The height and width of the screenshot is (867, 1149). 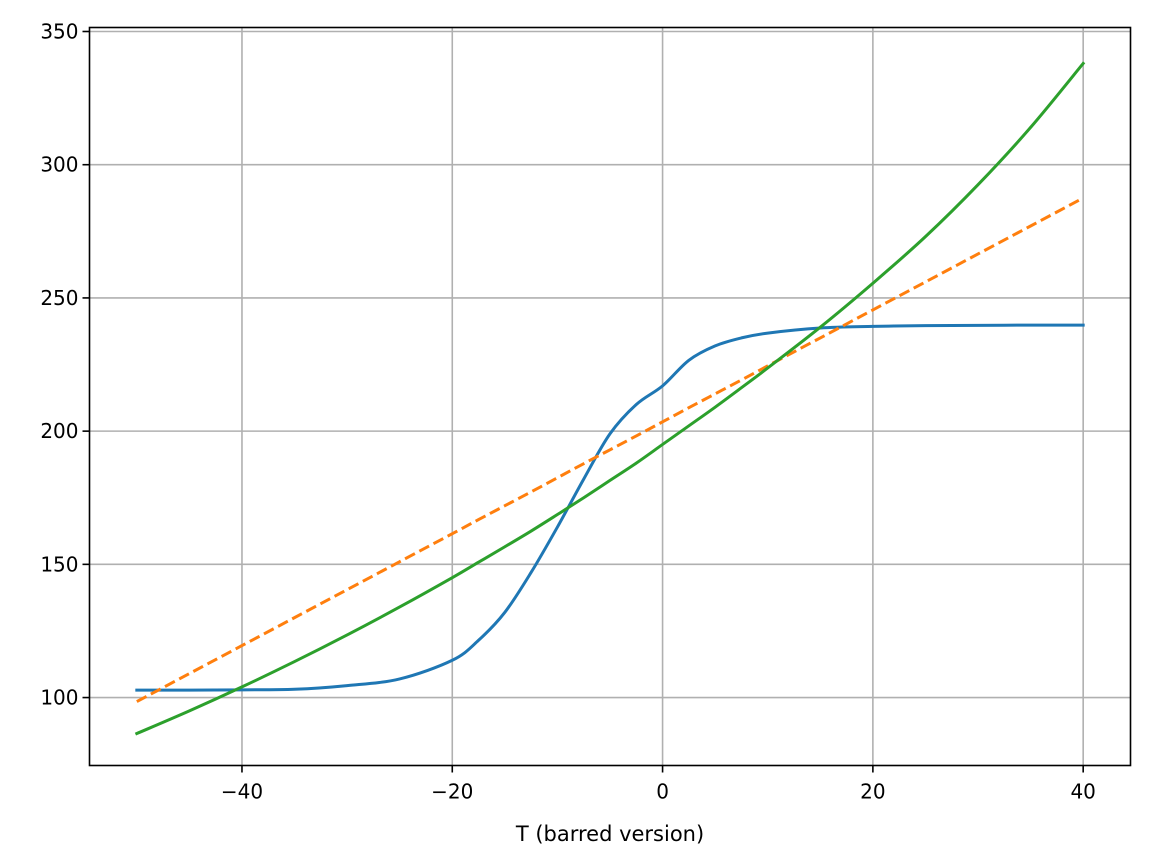 I want to click on y-tick-label: 150, so click(x=59, y=564).